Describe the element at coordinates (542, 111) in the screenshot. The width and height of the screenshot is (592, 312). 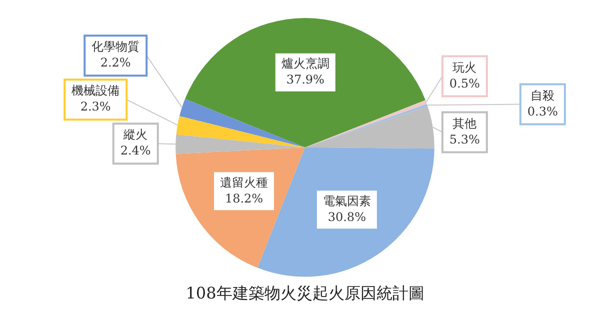
I see `data-label: 0.3%` at that location.